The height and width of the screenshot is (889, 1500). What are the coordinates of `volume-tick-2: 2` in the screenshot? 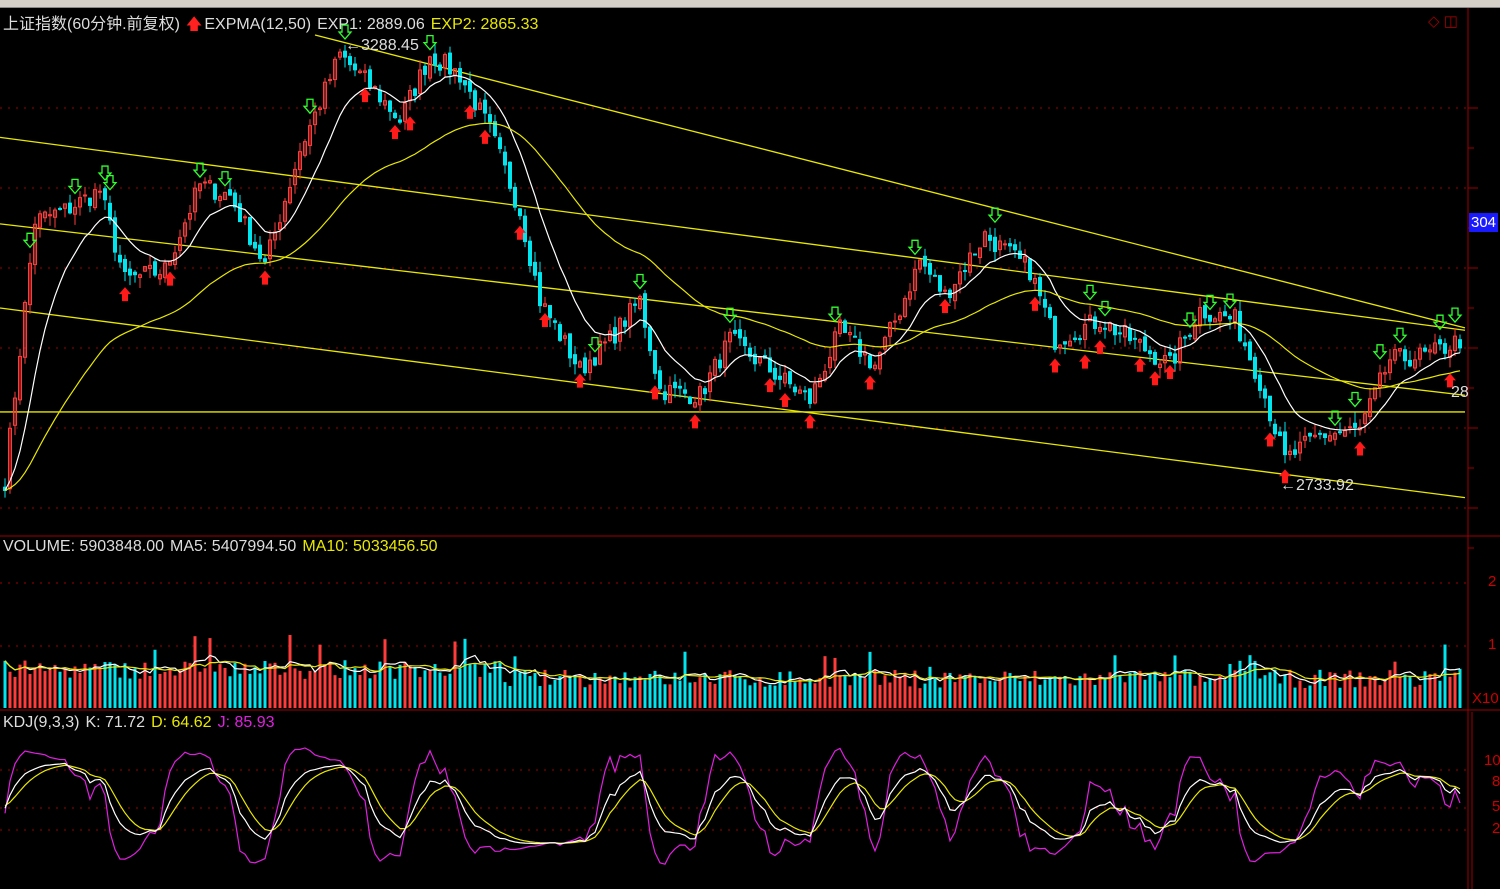 It's located at (1492, 581).